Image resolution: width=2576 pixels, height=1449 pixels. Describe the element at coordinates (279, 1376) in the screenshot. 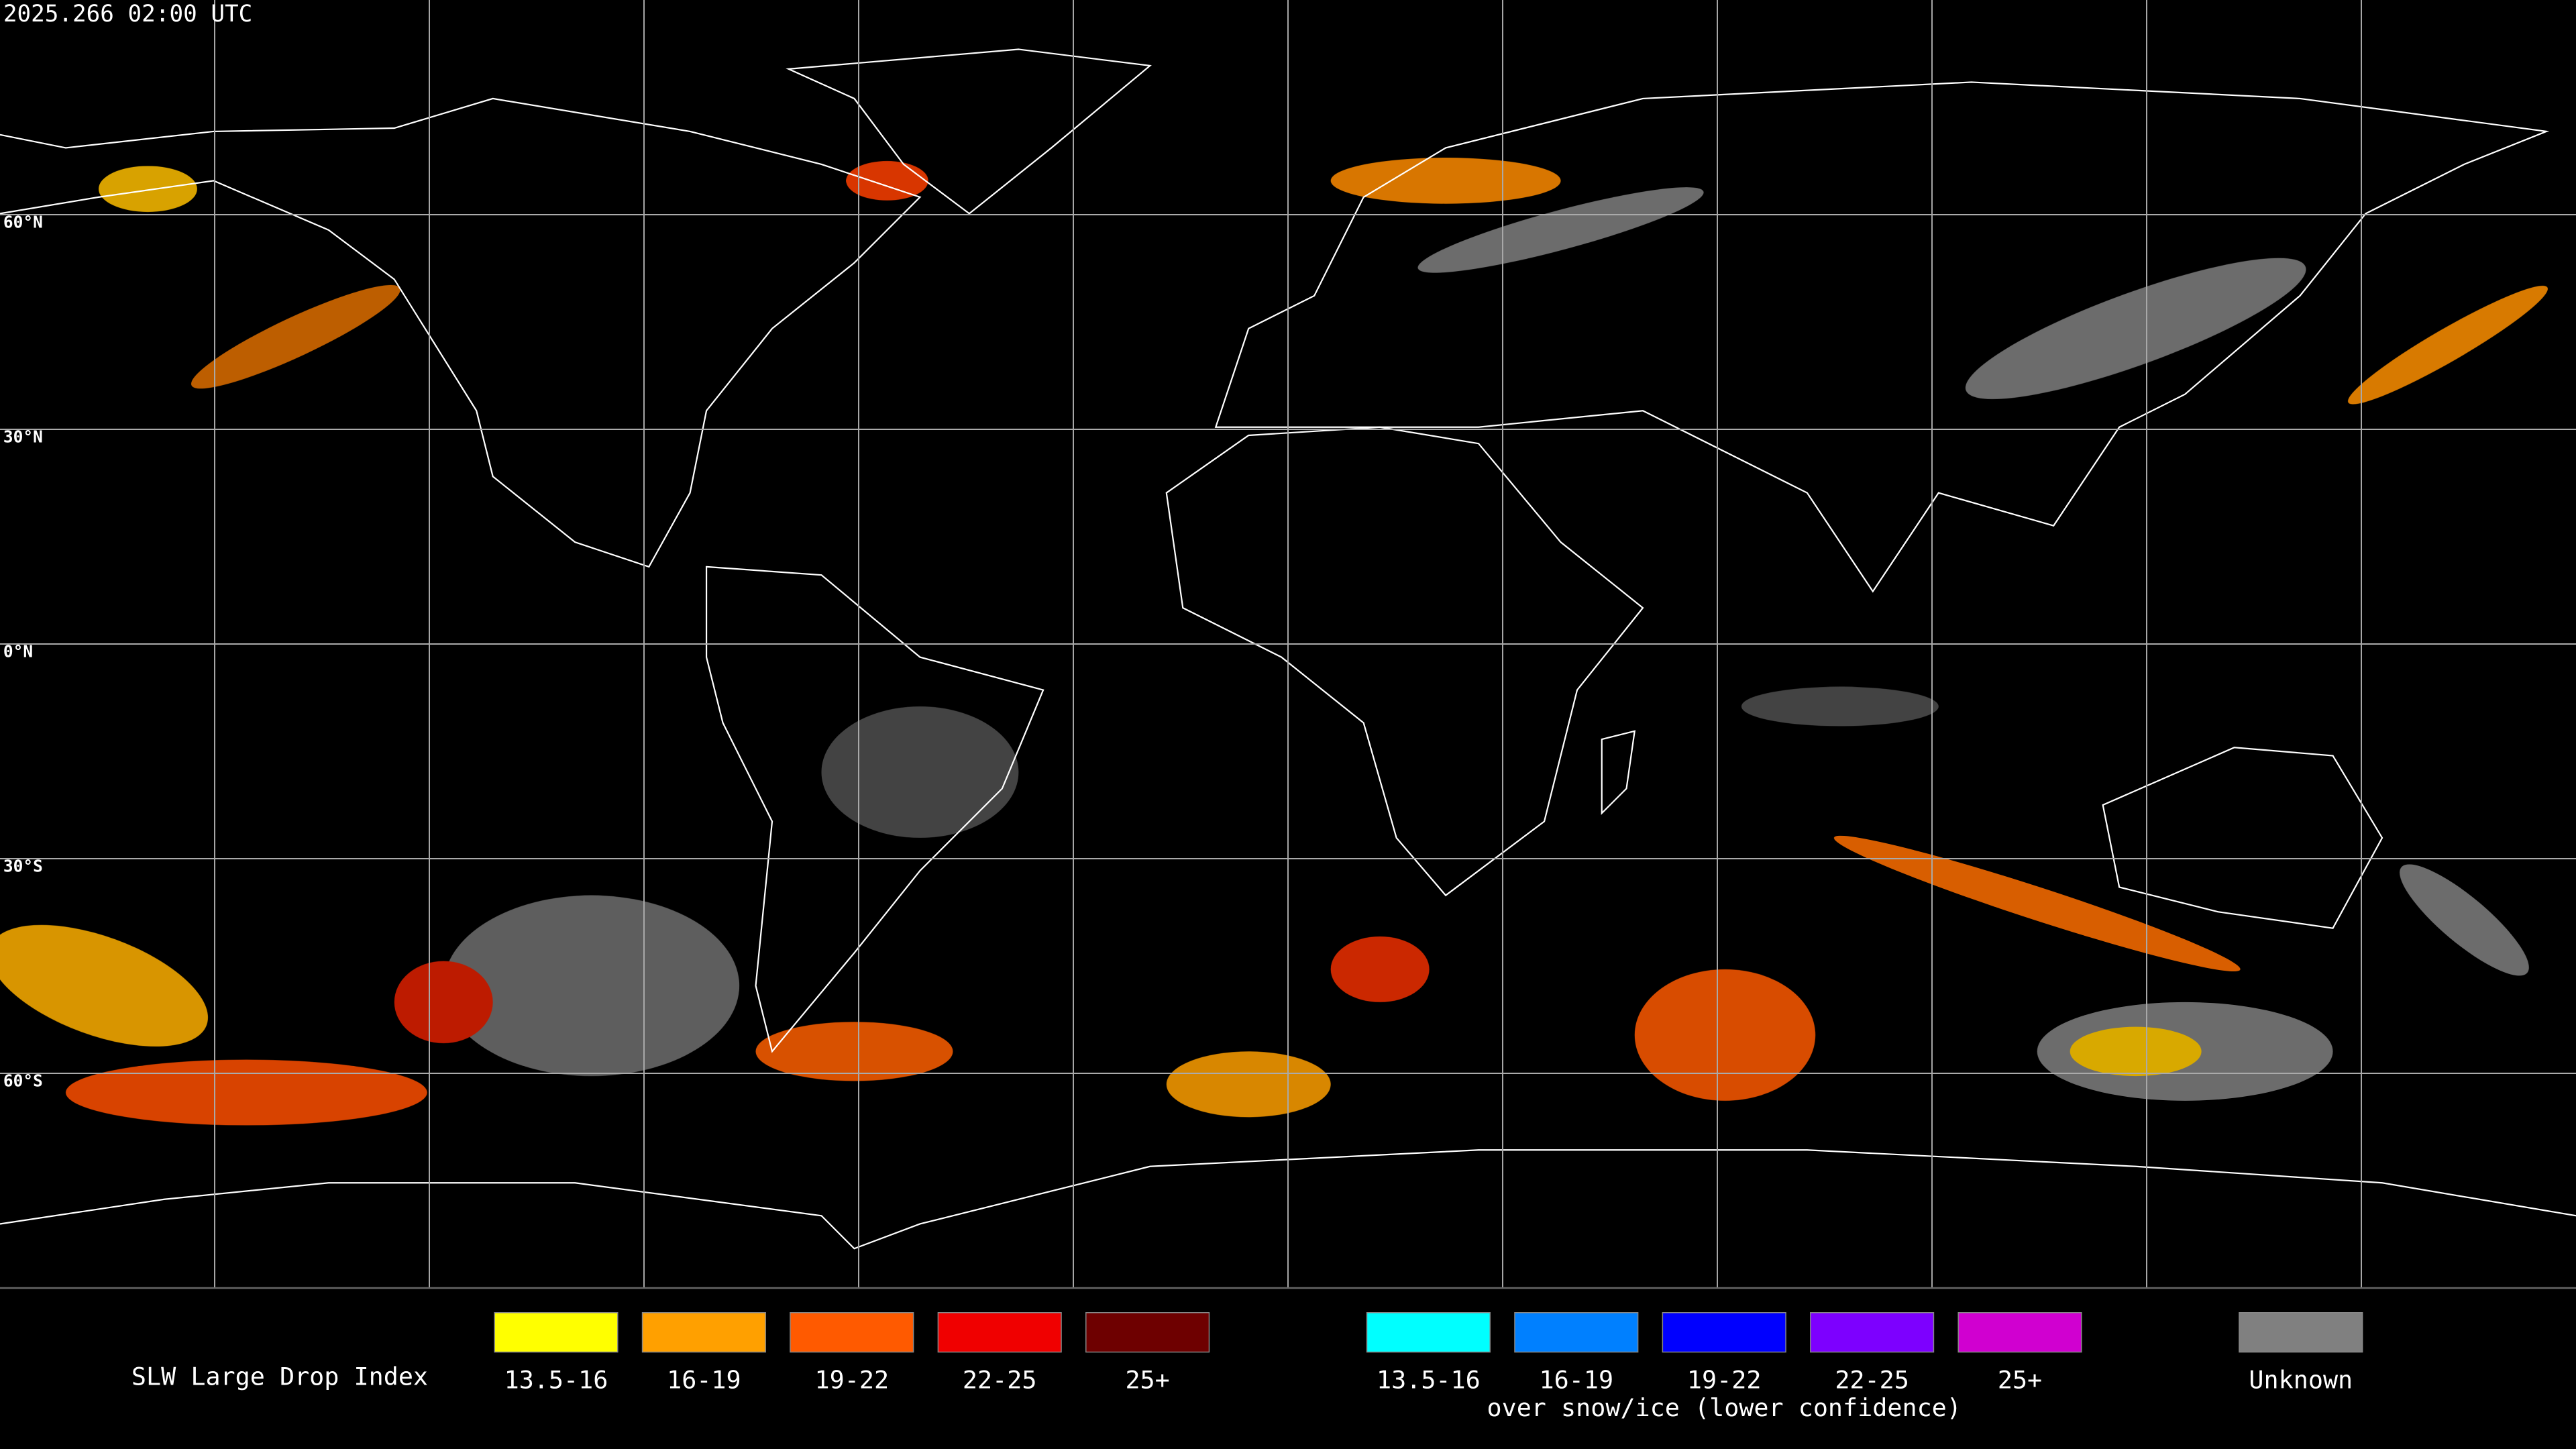

I see `legend-title: SLW Large Drop Index` at that location.